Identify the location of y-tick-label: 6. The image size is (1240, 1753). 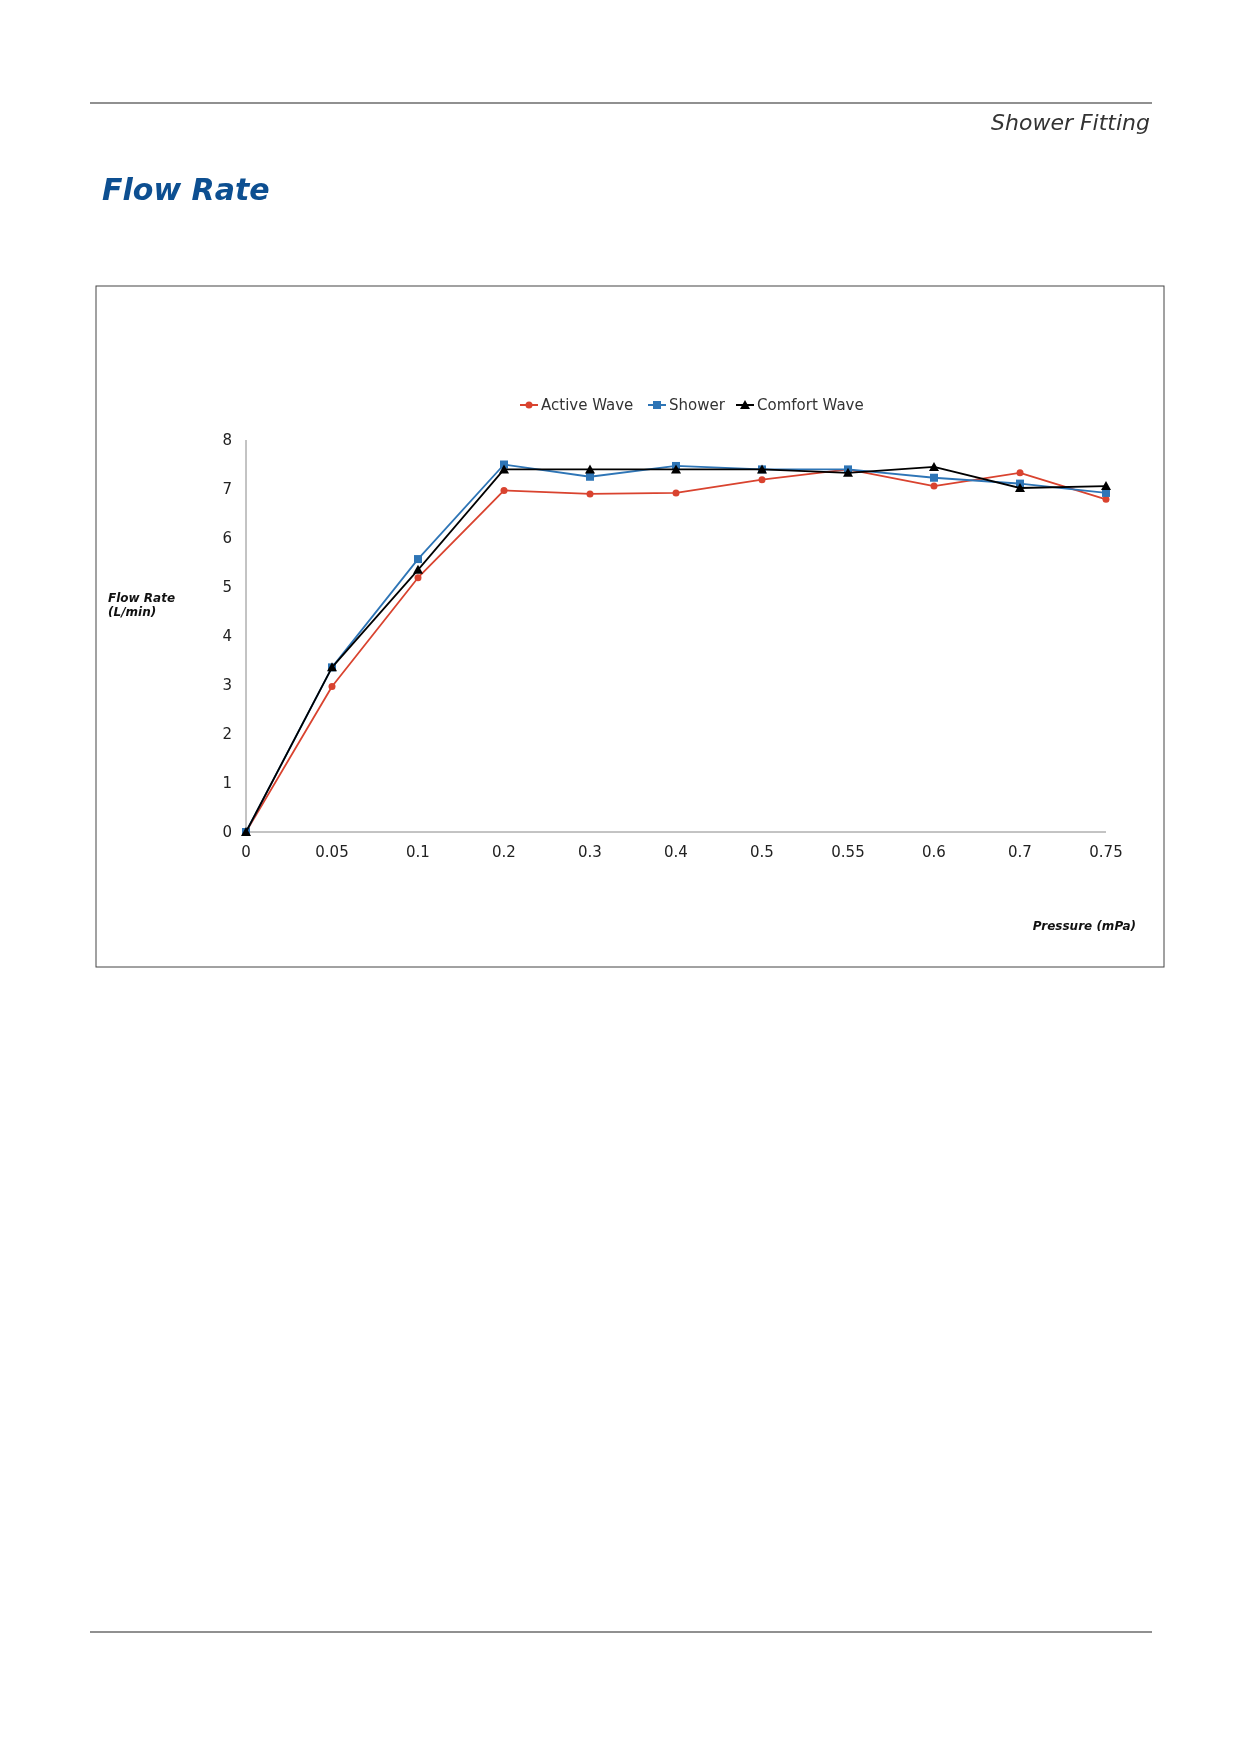
(227, 538).